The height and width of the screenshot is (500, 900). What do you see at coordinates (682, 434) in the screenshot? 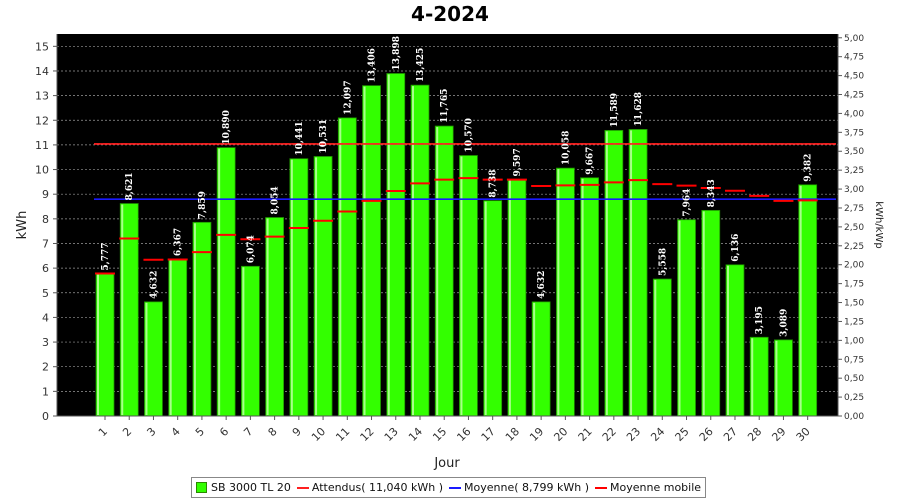
I see `x-tick-label: 25` at bounding box center [682, 434].